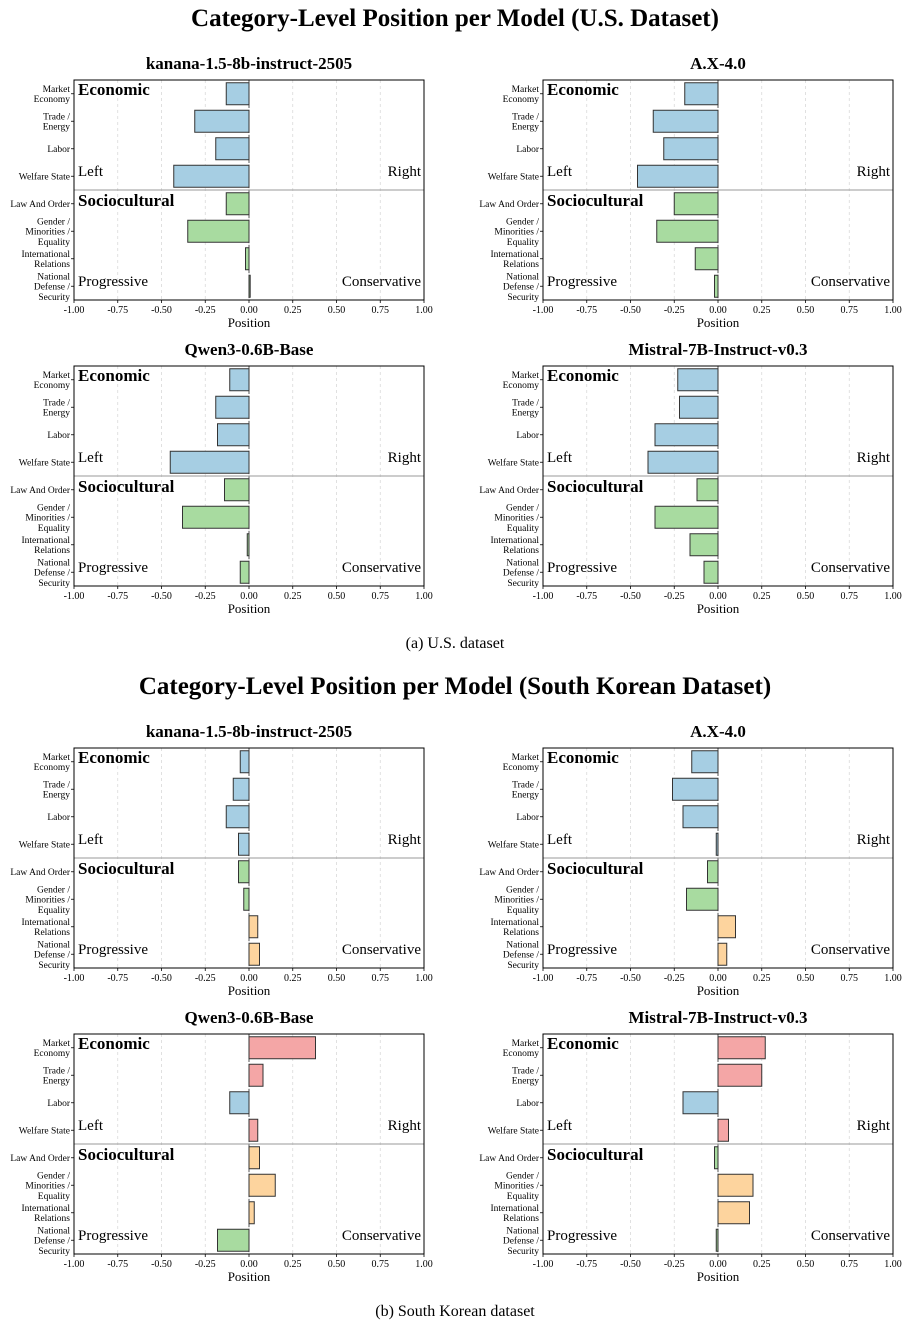 The height and width of the screenshot is (1325, 909). Describe the element at coordinates (59, 436) in the screenshot. I see `y-tick-label: Labor` at that location.